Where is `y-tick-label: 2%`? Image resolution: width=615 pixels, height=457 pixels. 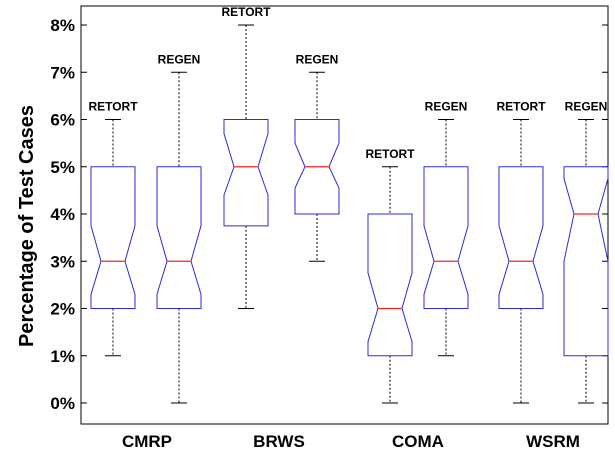
y-tick-label: 2% is located at coordinates (62, 309).